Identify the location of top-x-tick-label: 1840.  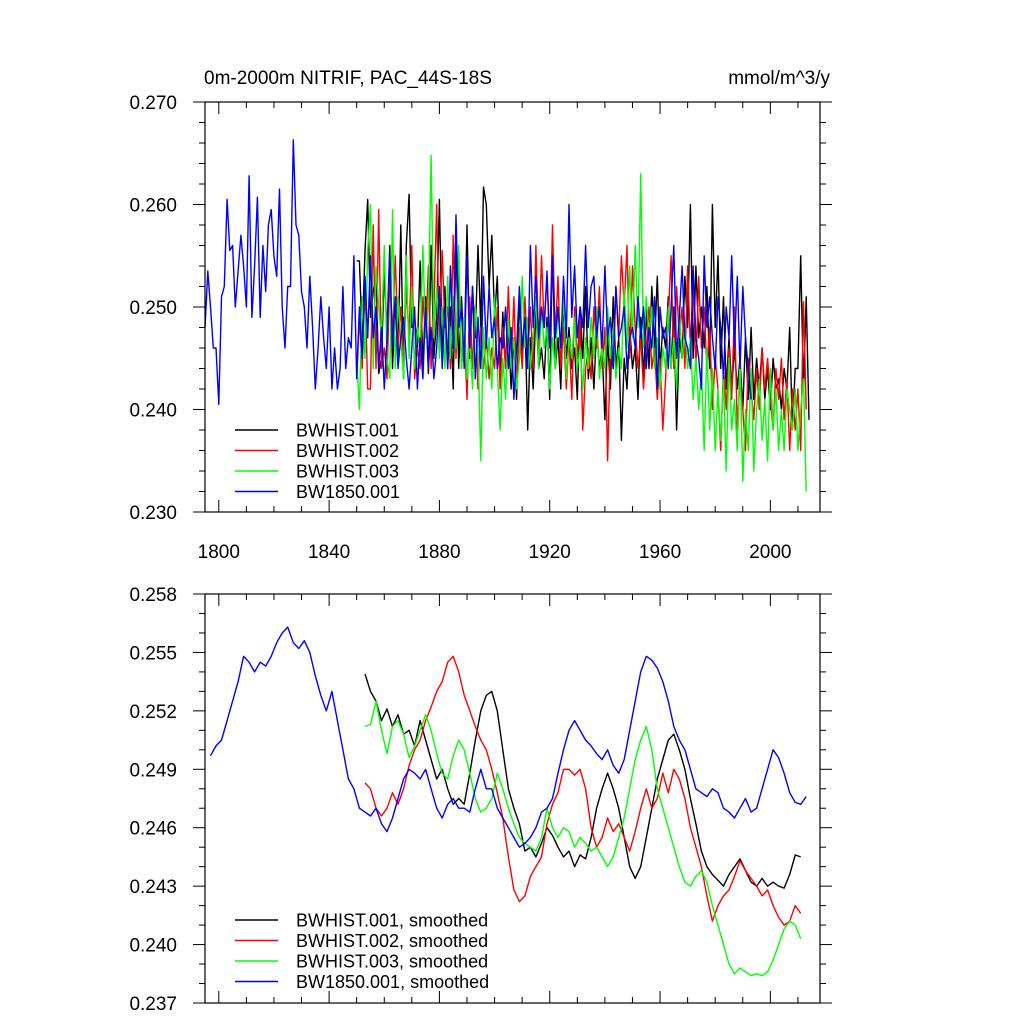
(329, 552).